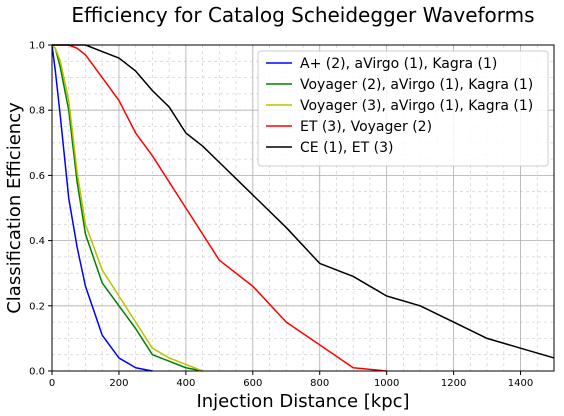 This screenshot has width=564, height=416. What do you see at coordinates (386, 383) in the screenshot?
I see `x-tick-label: 1000` at bounding box center [386, 383].